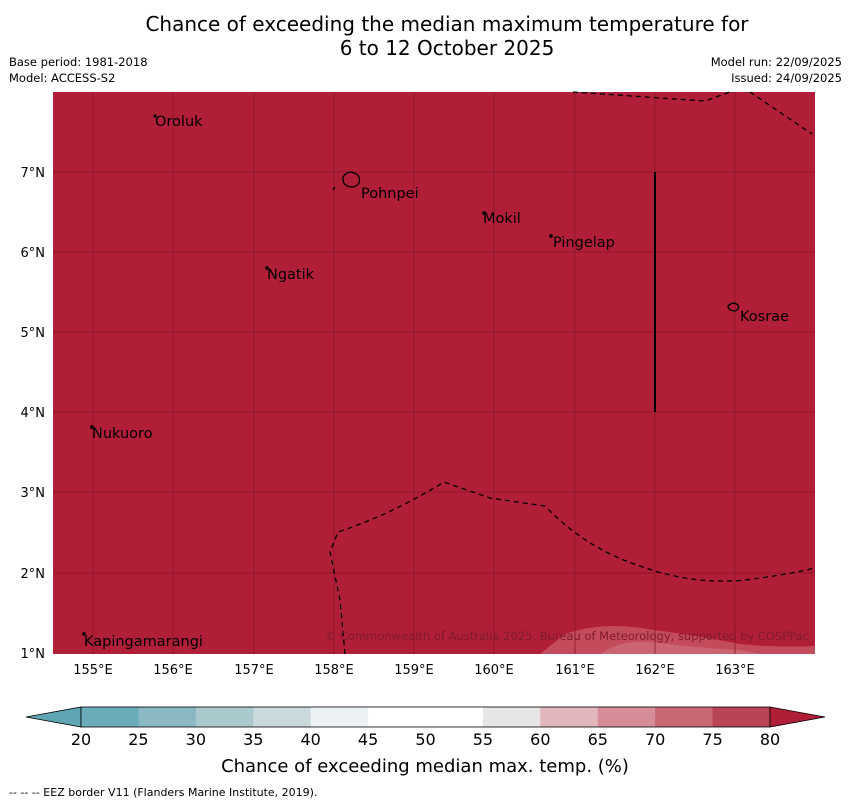 This screenshot has width=850, height=804. What do you see at coordinates (33, 654) in the screenshot?
I see `lat-label-1n: 1°N` at bounding box center [33, 654].